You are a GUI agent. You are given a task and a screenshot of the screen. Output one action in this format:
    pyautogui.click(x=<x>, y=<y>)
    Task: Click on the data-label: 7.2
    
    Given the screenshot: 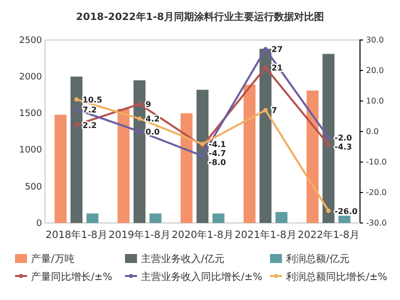 What is the action you would take?
    pyautogui.click(x=89, y=110)
    